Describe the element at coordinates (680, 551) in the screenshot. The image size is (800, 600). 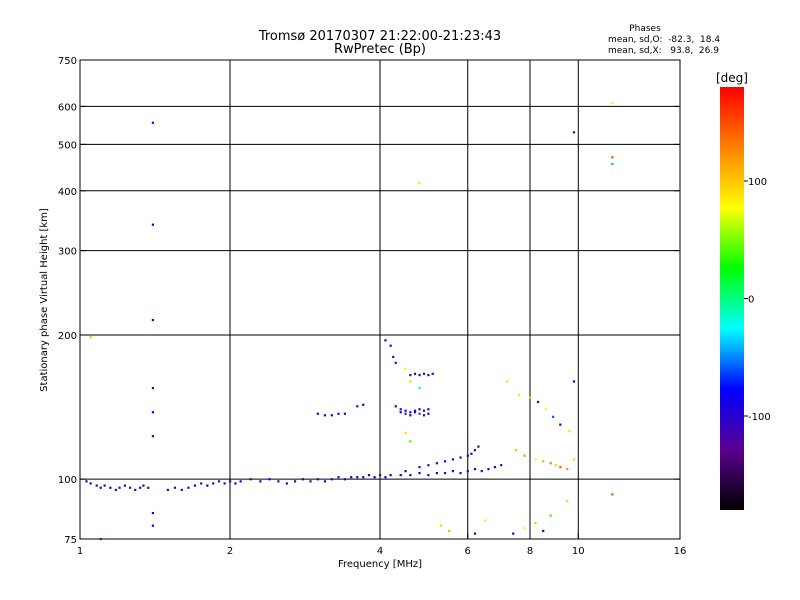
I see `x-tick-label: 16` at that location.